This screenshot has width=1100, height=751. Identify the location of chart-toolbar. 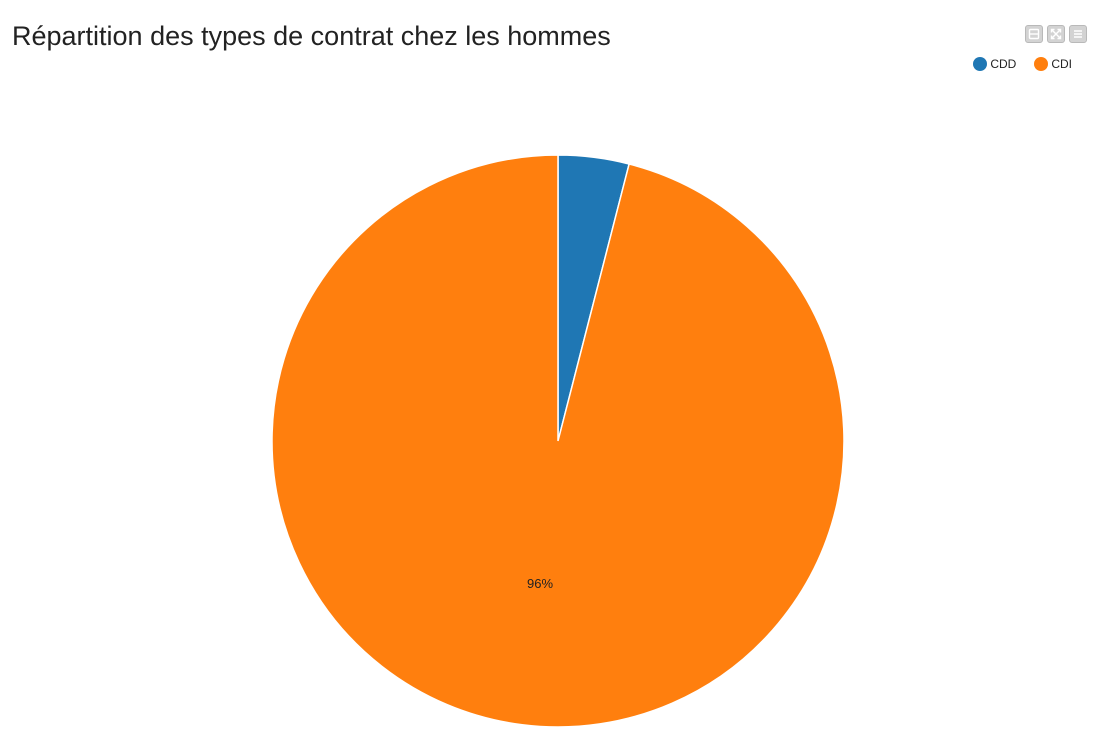
(1056, 34).